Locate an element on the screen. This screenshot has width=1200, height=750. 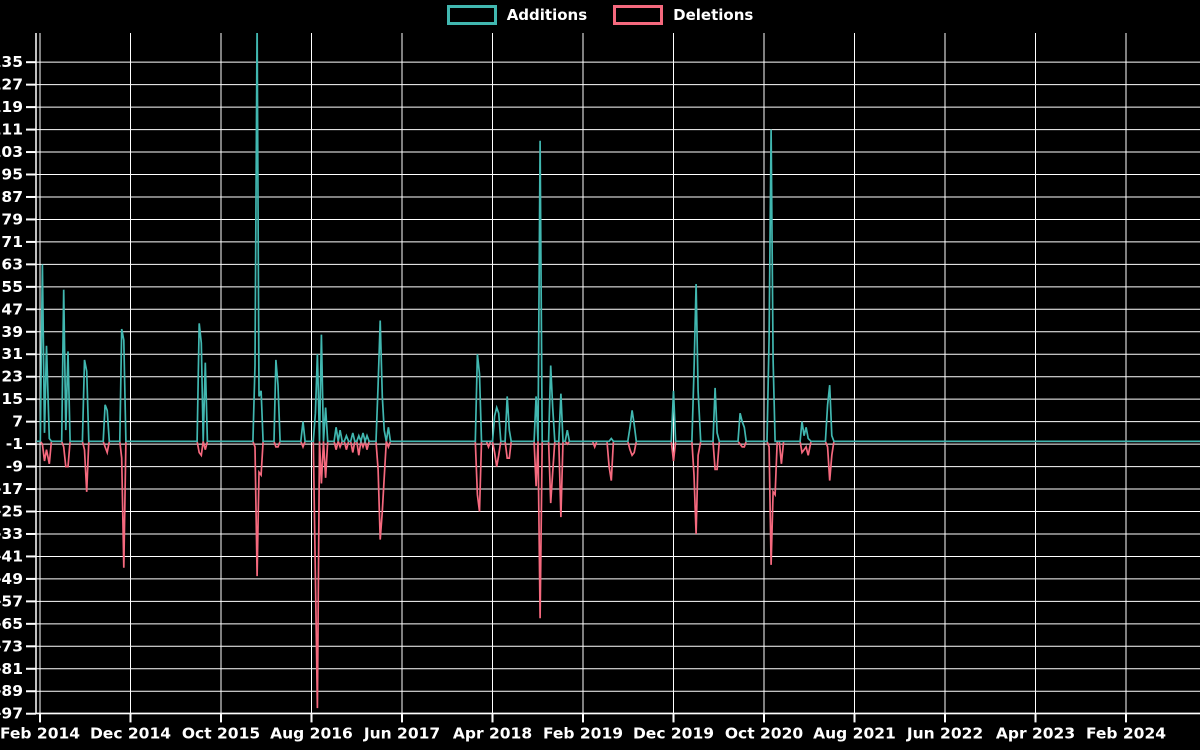
y-tick-label: -89 is located at coordinates (11, 691).